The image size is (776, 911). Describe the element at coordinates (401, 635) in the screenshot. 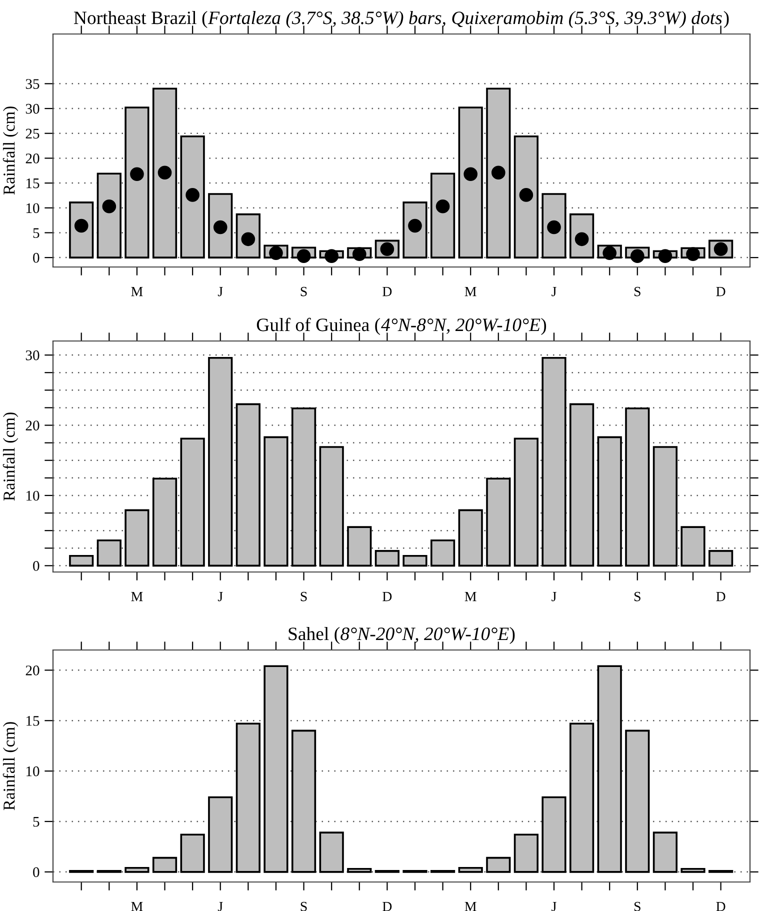

I see `chart-title: Sahel (8°N-20°N, 20°W-10°E)` at that location.